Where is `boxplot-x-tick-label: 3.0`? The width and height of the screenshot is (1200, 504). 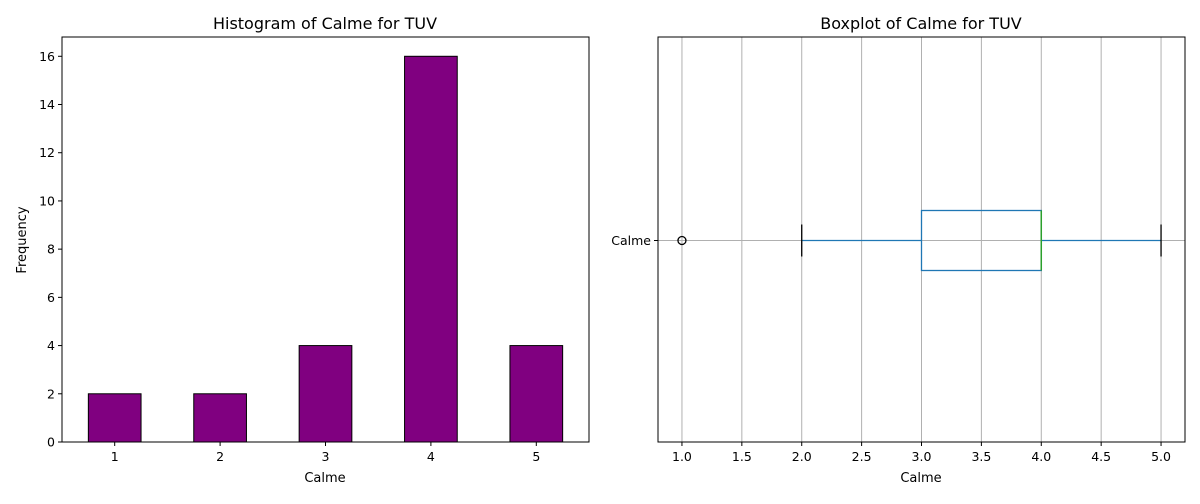
boxplot-x-tick-label: 3.0 is located at coordinates (922, 456).